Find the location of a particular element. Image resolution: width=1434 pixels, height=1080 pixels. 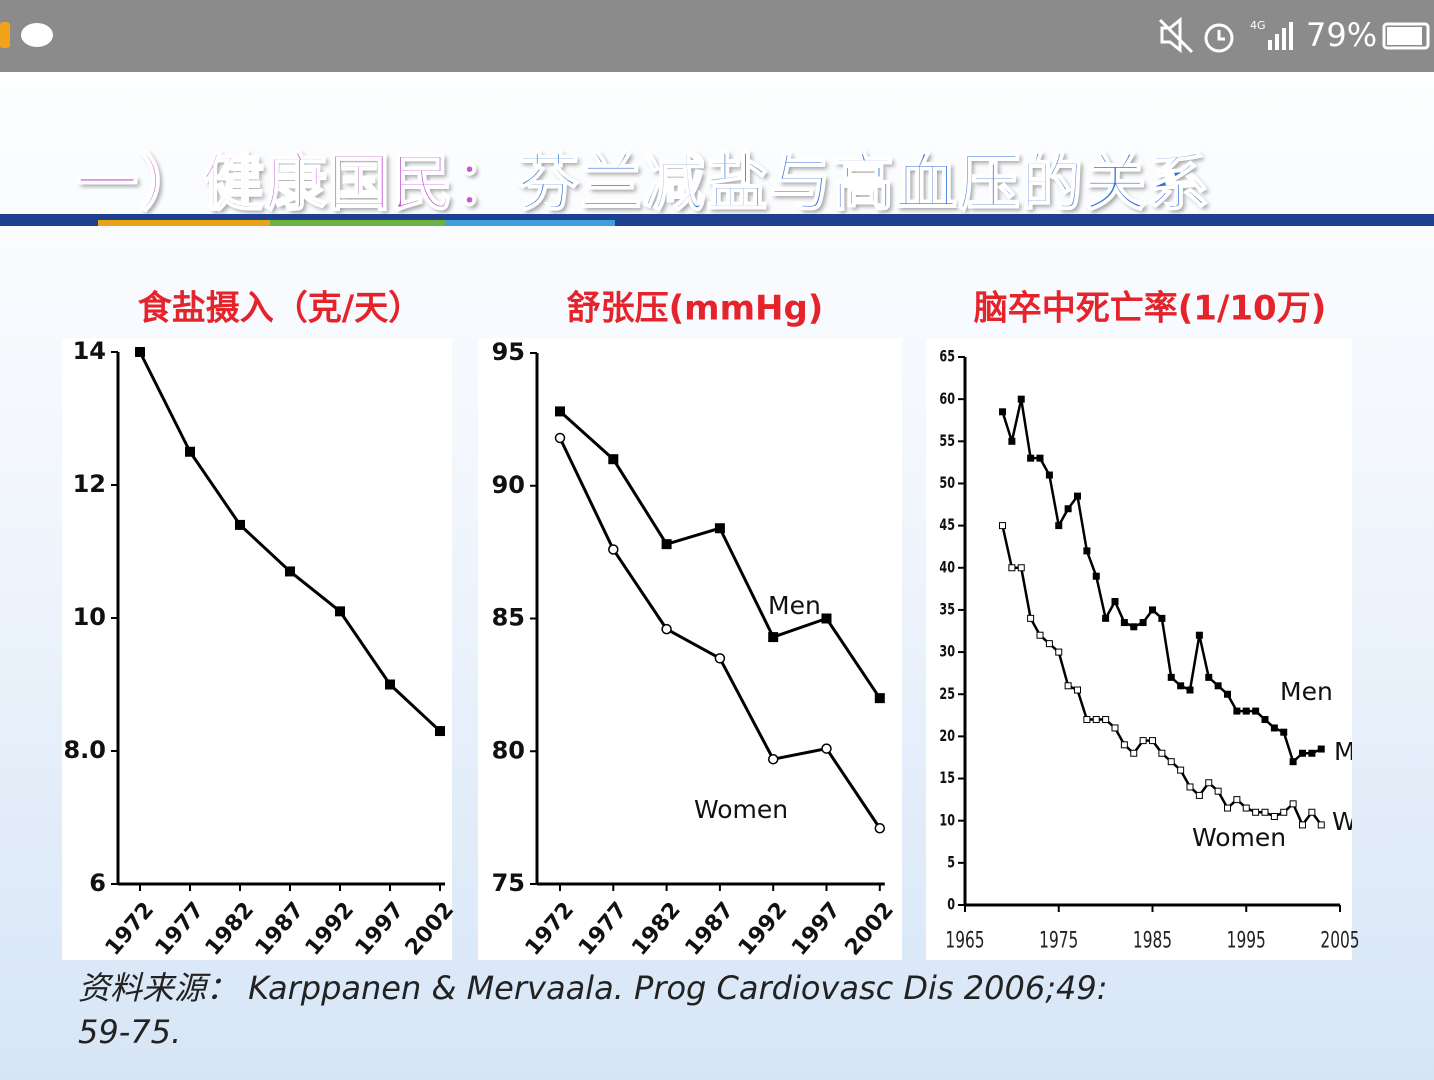

y-tick-label: 0 is located at coordinates (951, 905).